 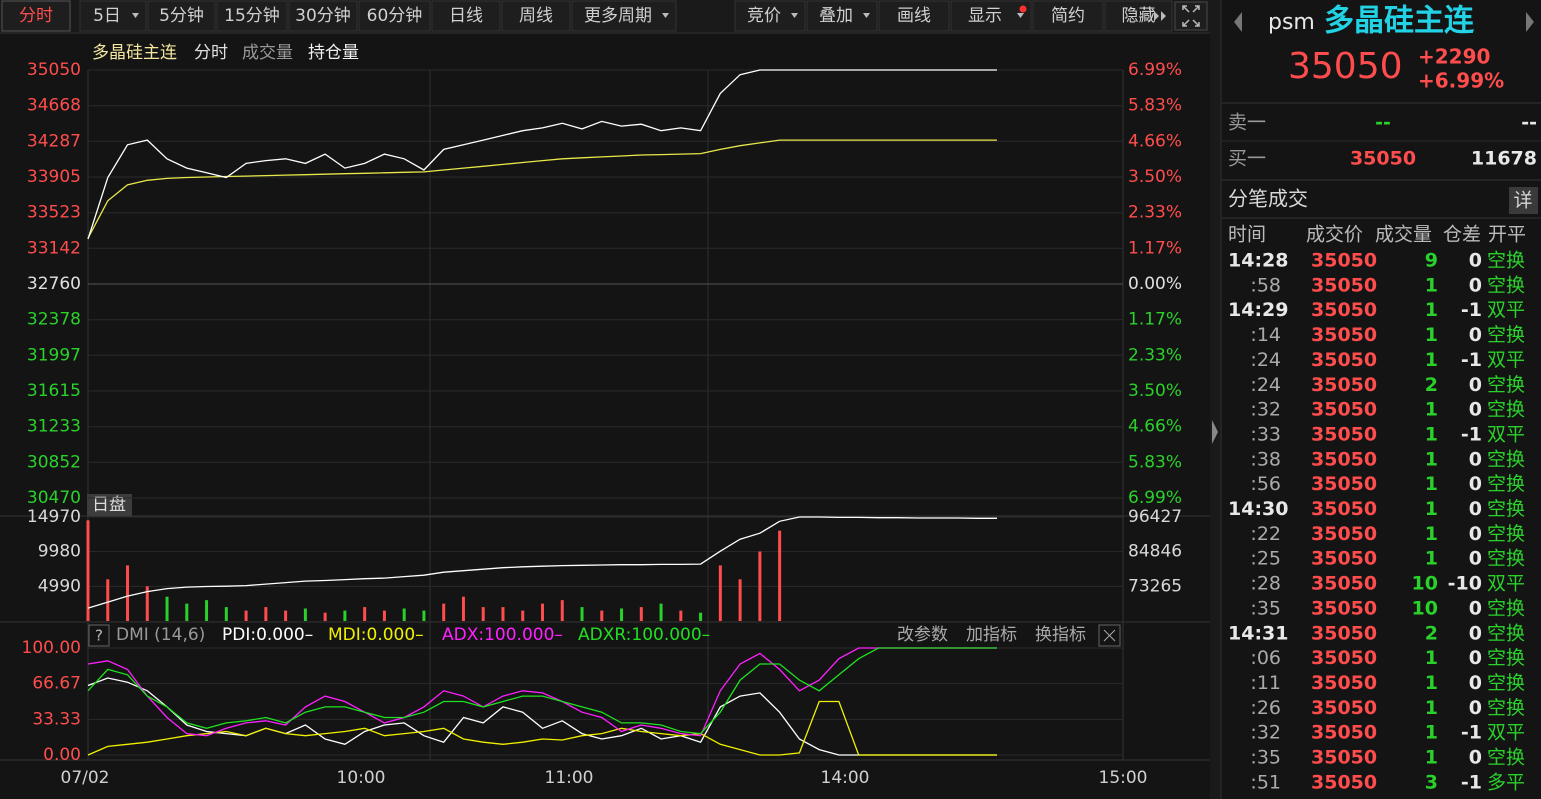 I want to click on close-icon, so click(x=1109, y=635).